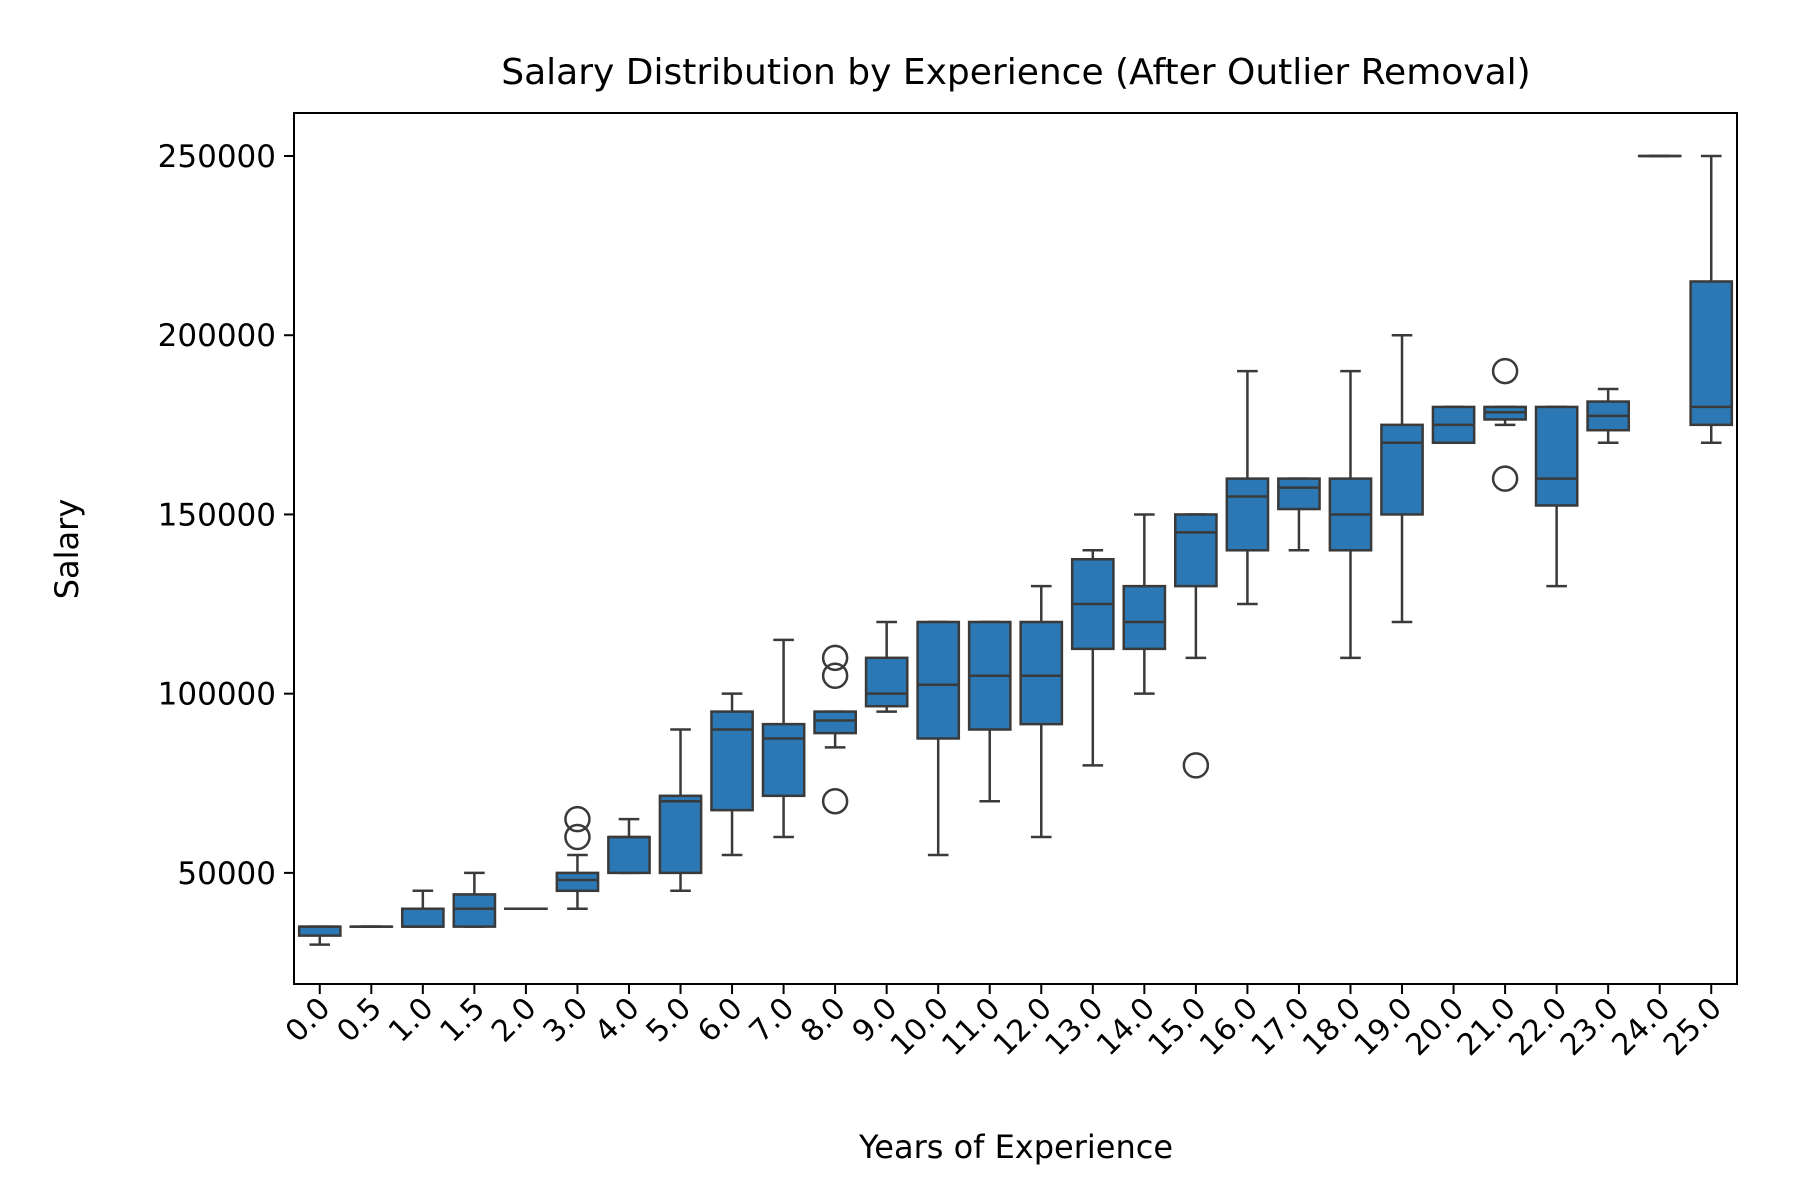 This screenshot has width=1800, height=1200. Describe the element at coordinates (226, 874) in the screenshot. I see `y-tick-label: 50000` at that location.